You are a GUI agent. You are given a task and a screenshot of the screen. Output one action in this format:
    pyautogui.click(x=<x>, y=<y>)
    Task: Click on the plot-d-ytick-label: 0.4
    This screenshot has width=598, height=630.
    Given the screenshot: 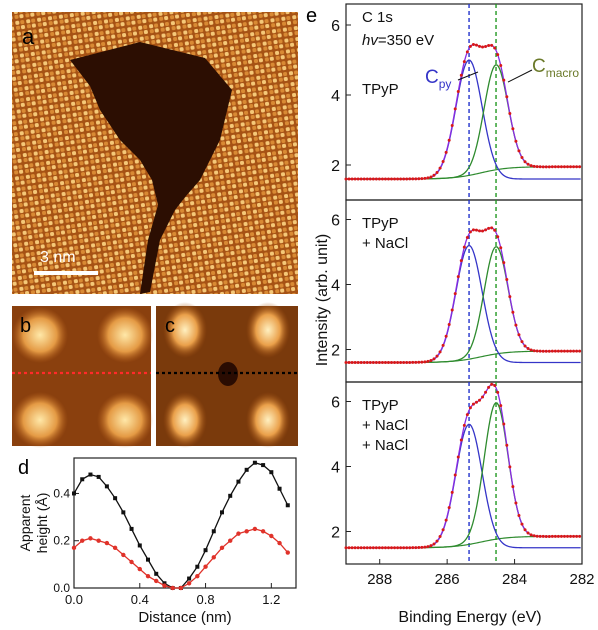 What is the action you would take?
    pyautogui.click(x=61, y=493)
    